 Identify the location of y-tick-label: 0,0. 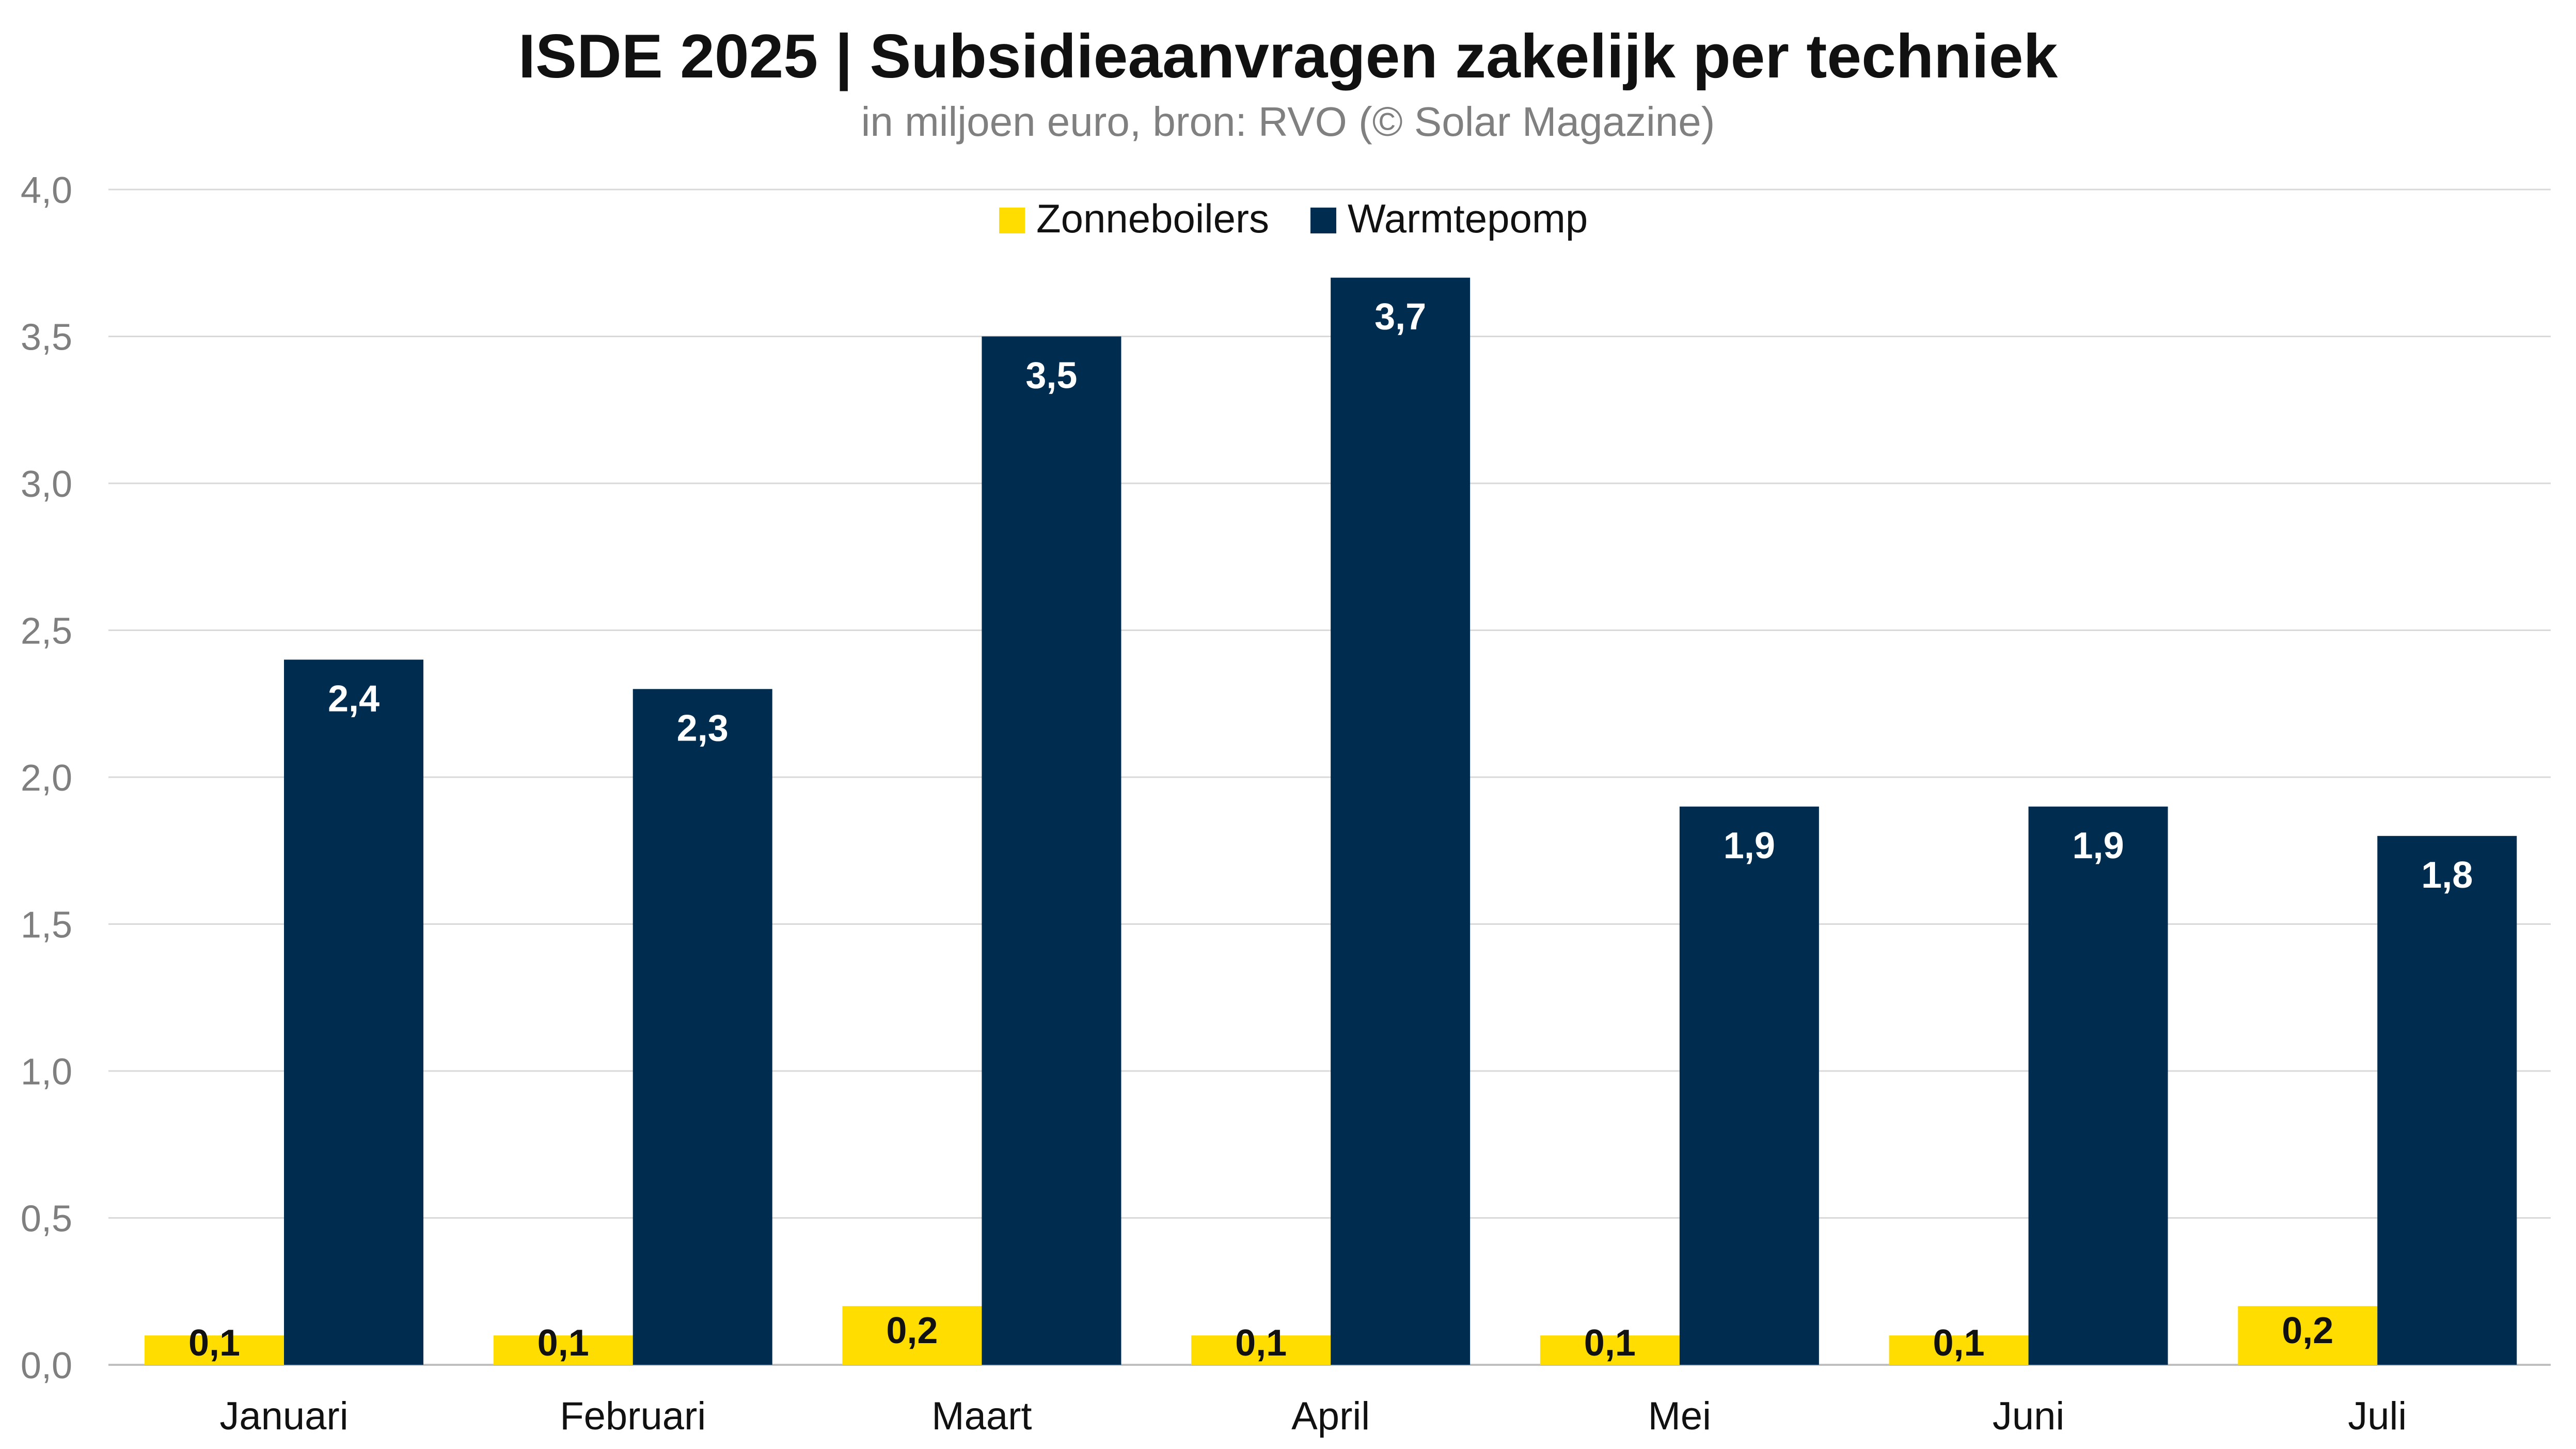
(46, 1366).